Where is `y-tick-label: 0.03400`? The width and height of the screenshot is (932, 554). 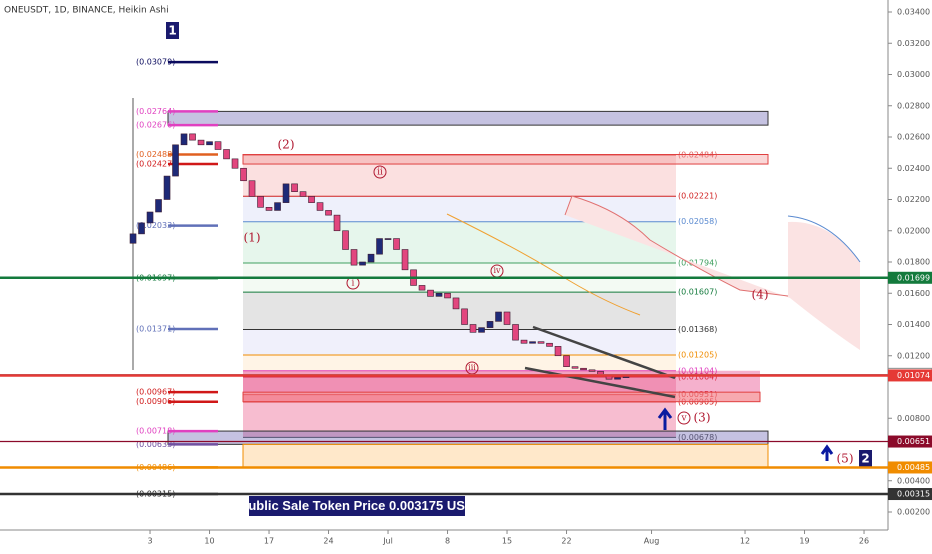 y-tick-label: 0.03400 is located at coordinates (913, 12).